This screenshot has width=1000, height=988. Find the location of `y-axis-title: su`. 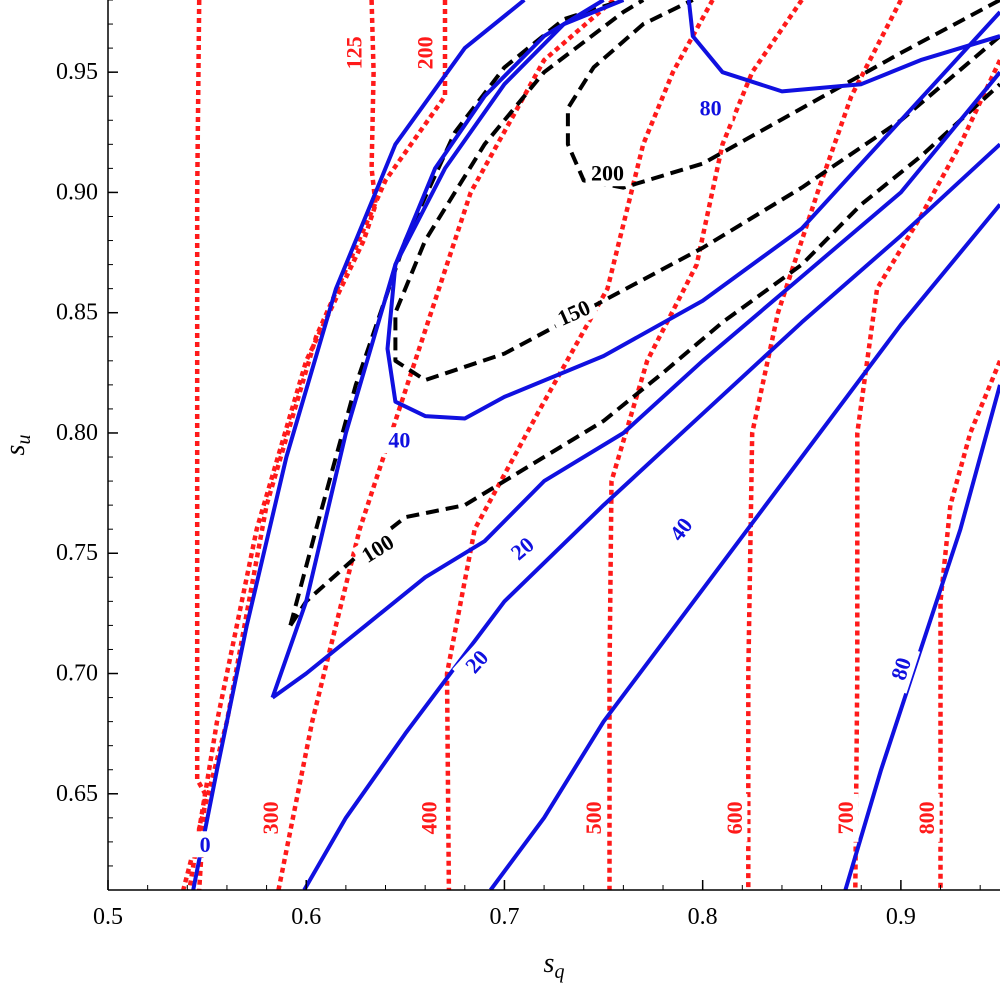

y-axis-title: su is located at coordinates (17, 445).